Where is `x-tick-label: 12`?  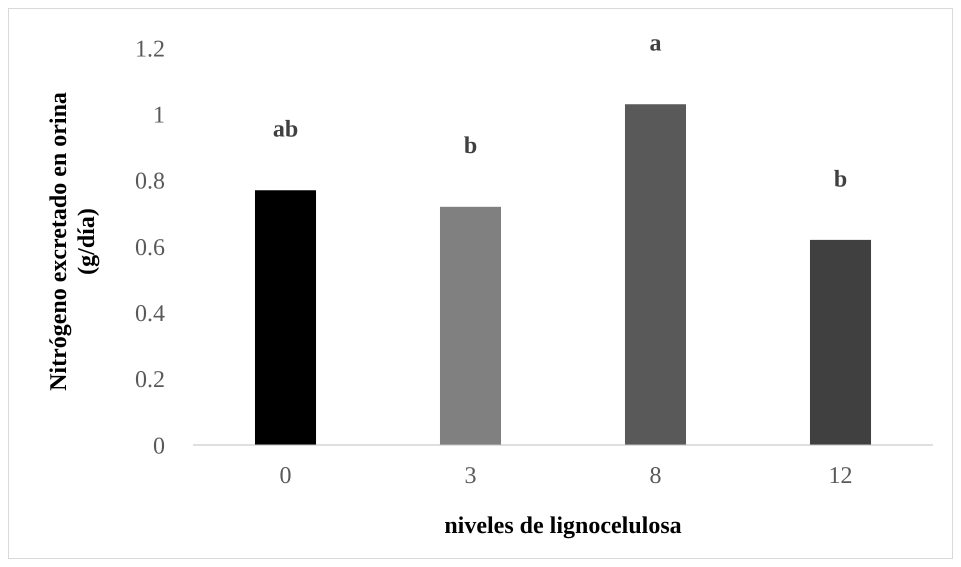 x-tick-label: 12 is located at coordinates (840, 476).